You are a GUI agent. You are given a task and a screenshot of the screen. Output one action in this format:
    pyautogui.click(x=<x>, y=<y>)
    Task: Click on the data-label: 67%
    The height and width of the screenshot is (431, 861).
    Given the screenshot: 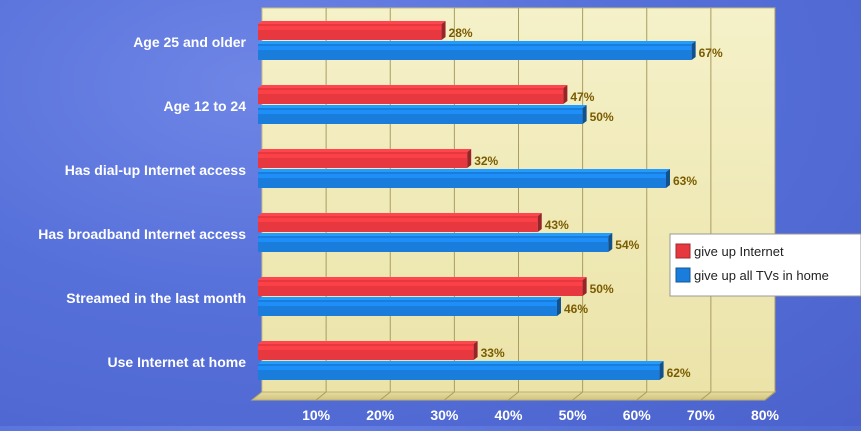 What is the action you would take?
    pyautogui.click(x=711, y=53)
    